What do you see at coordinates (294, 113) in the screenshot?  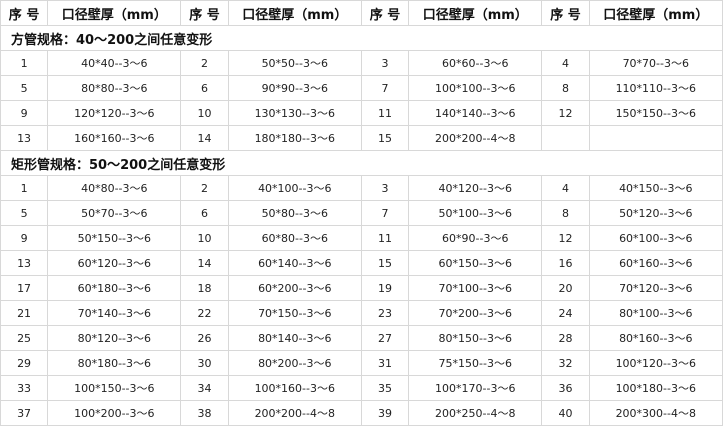 I see `spec-cell: 130*130--3～6` at bounding box center [294, 113].